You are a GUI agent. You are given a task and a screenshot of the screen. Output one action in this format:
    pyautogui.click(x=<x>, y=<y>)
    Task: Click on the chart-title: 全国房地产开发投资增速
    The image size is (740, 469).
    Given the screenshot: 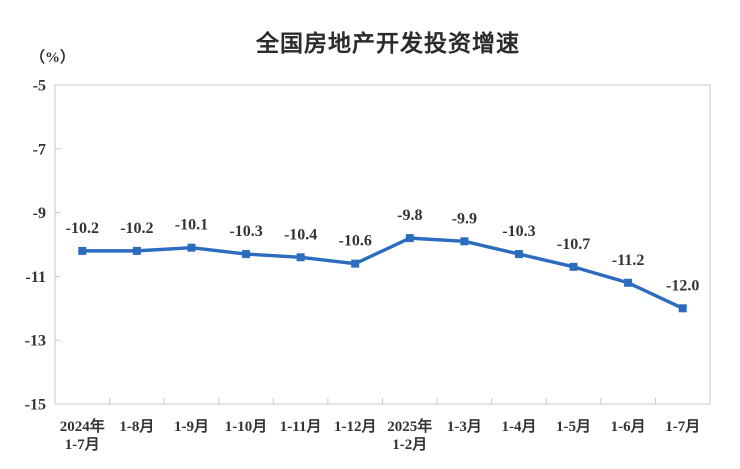 What is the action you would take?
    pyautogui.click(x=388, y=43)
    